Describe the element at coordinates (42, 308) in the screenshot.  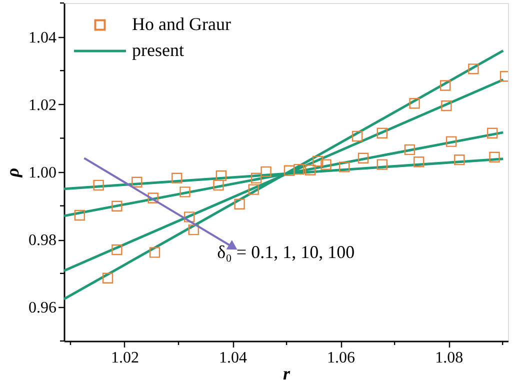
I see `y-tick-label: 0.96` at that location.